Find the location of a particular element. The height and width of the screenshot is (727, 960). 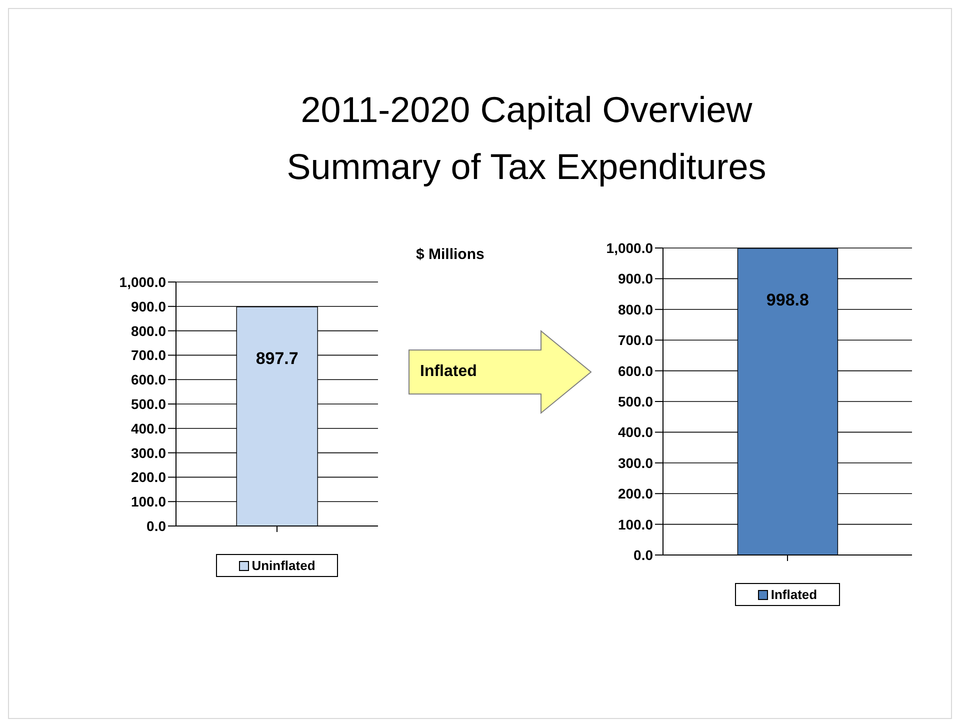

data-label: 897.7 is located at coordinates (277, 358).